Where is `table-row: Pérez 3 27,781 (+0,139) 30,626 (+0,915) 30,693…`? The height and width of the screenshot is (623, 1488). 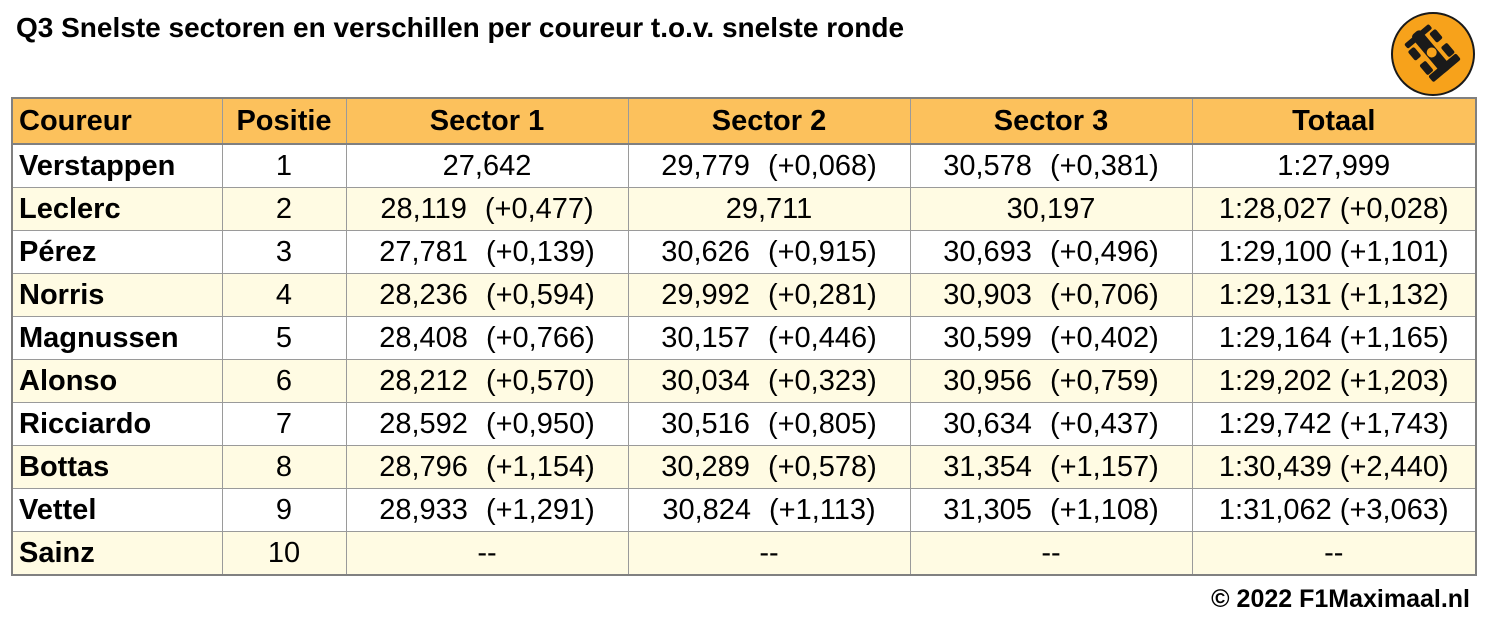
table-row: Pérez 3 27,781 (+0,139) 30,626 (+0,915) 30,693… is located at coordinates (744, 252).